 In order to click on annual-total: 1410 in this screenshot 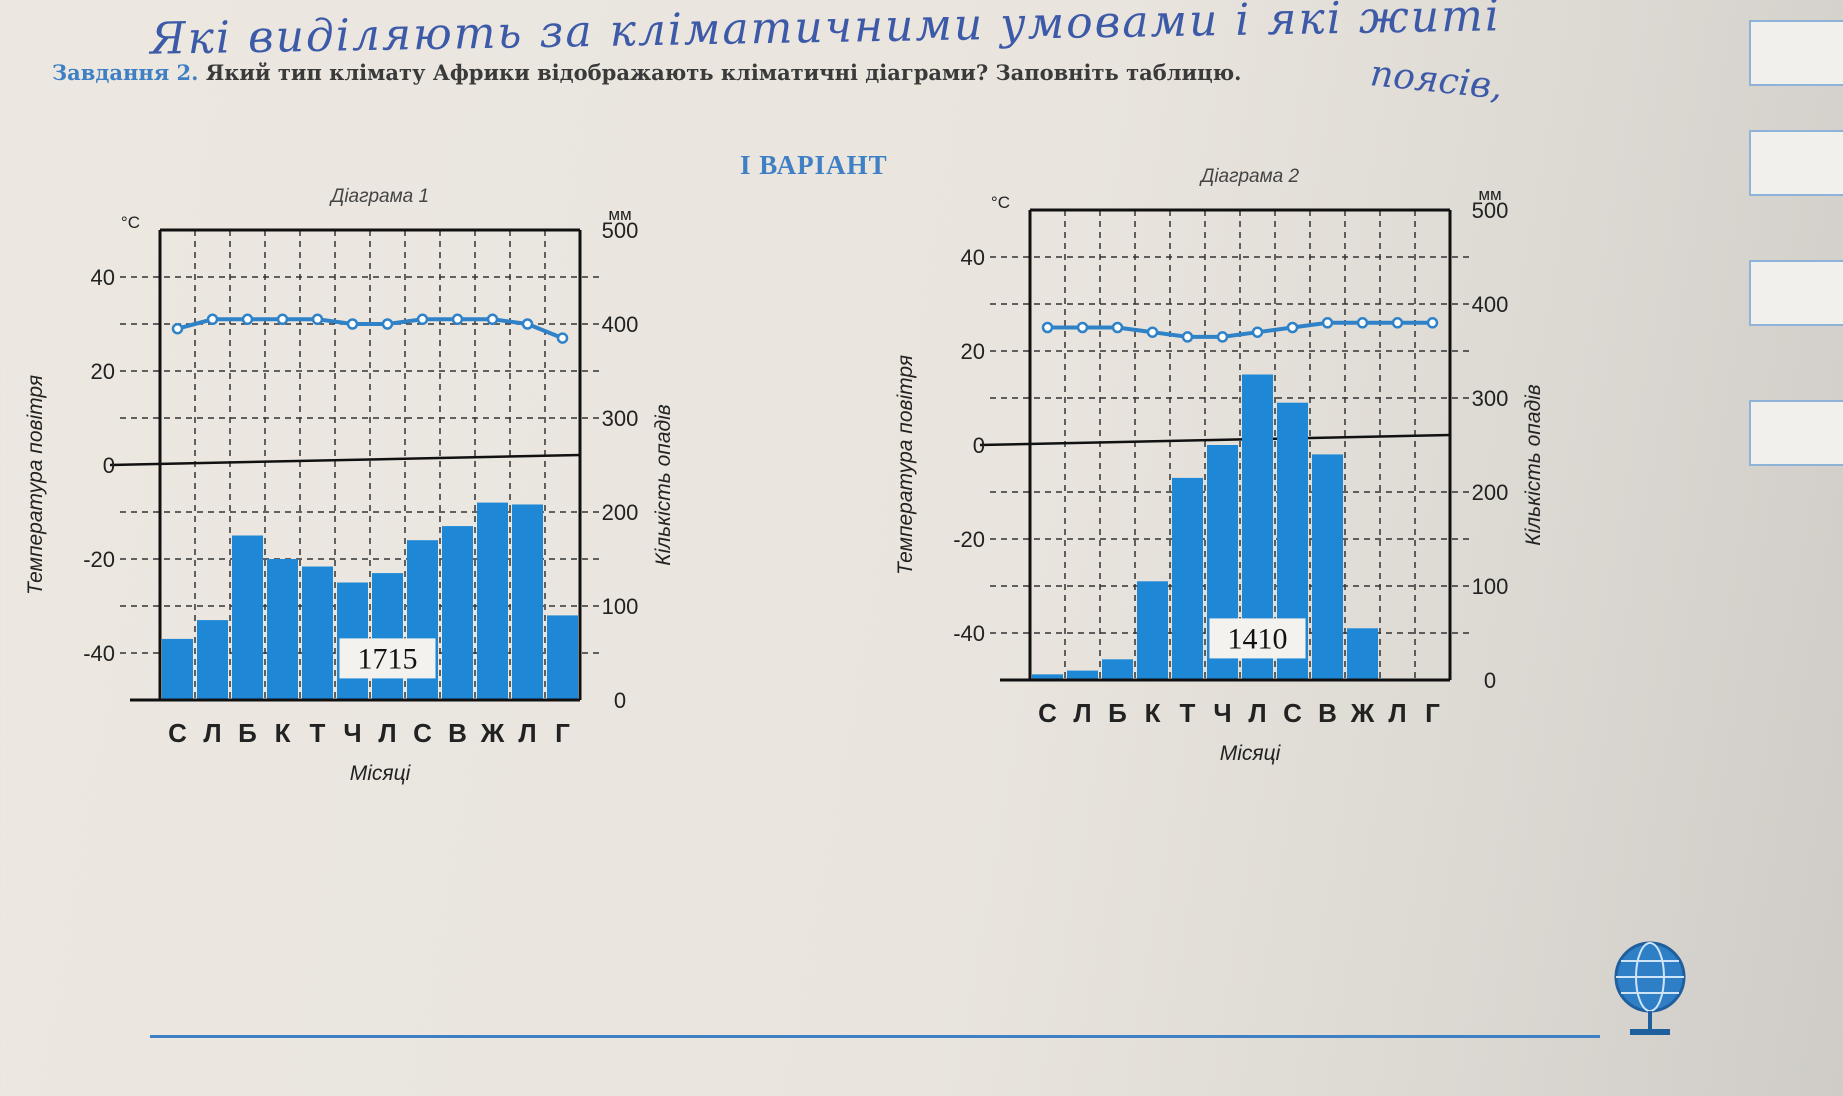, I will do `click(1258, 638)`.